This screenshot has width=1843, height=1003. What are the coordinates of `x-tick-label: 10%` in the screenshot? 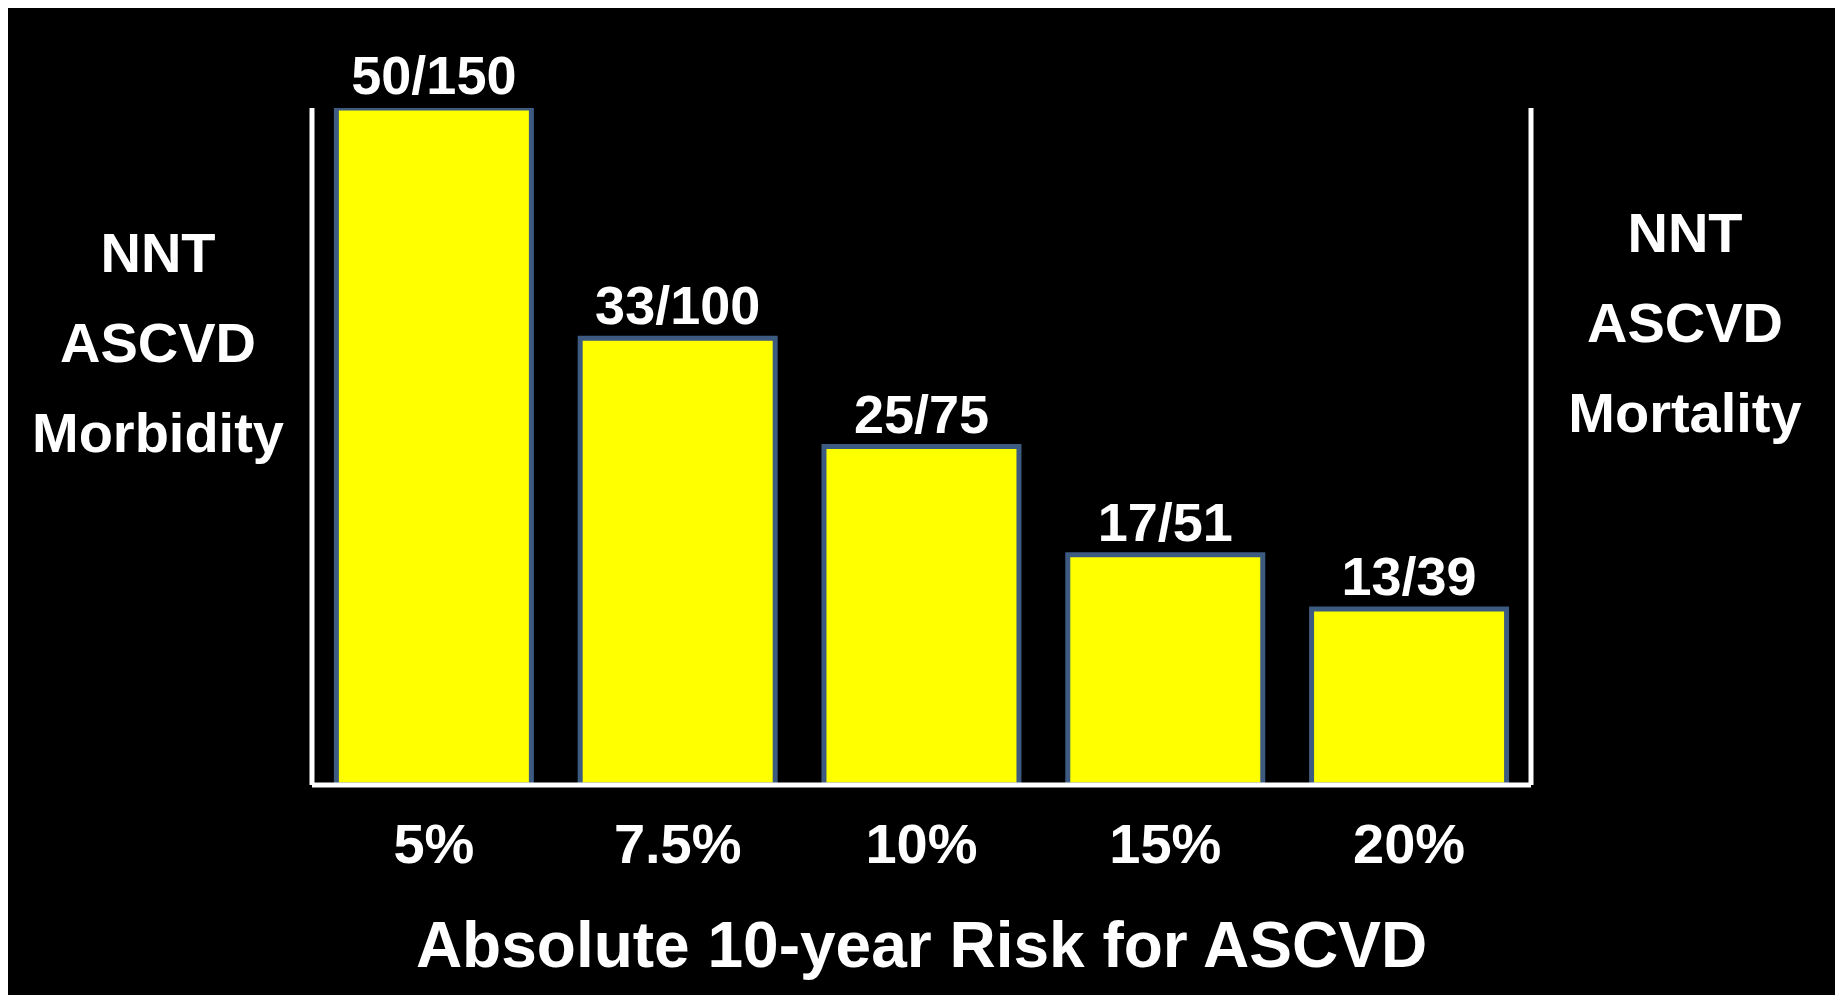 It's located at (921, 843).